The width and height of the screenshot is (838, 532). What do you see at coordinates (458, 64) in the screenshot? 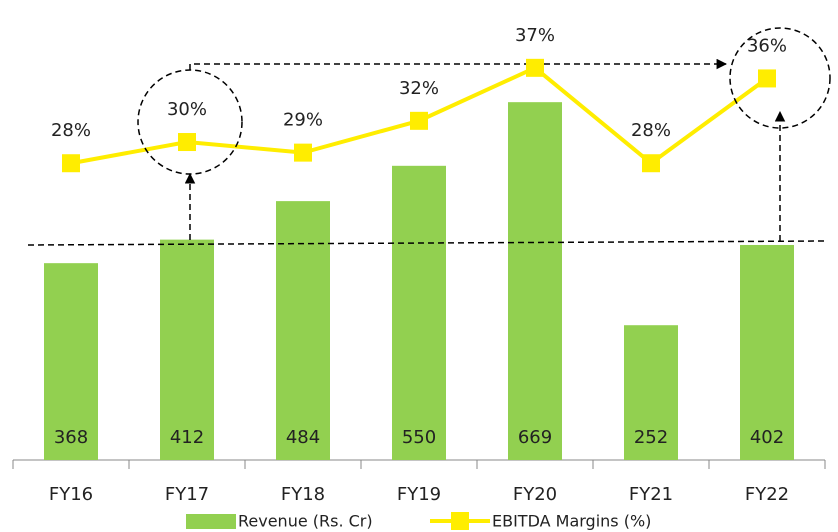
I see `arrow` at bounding box center [458, 64].